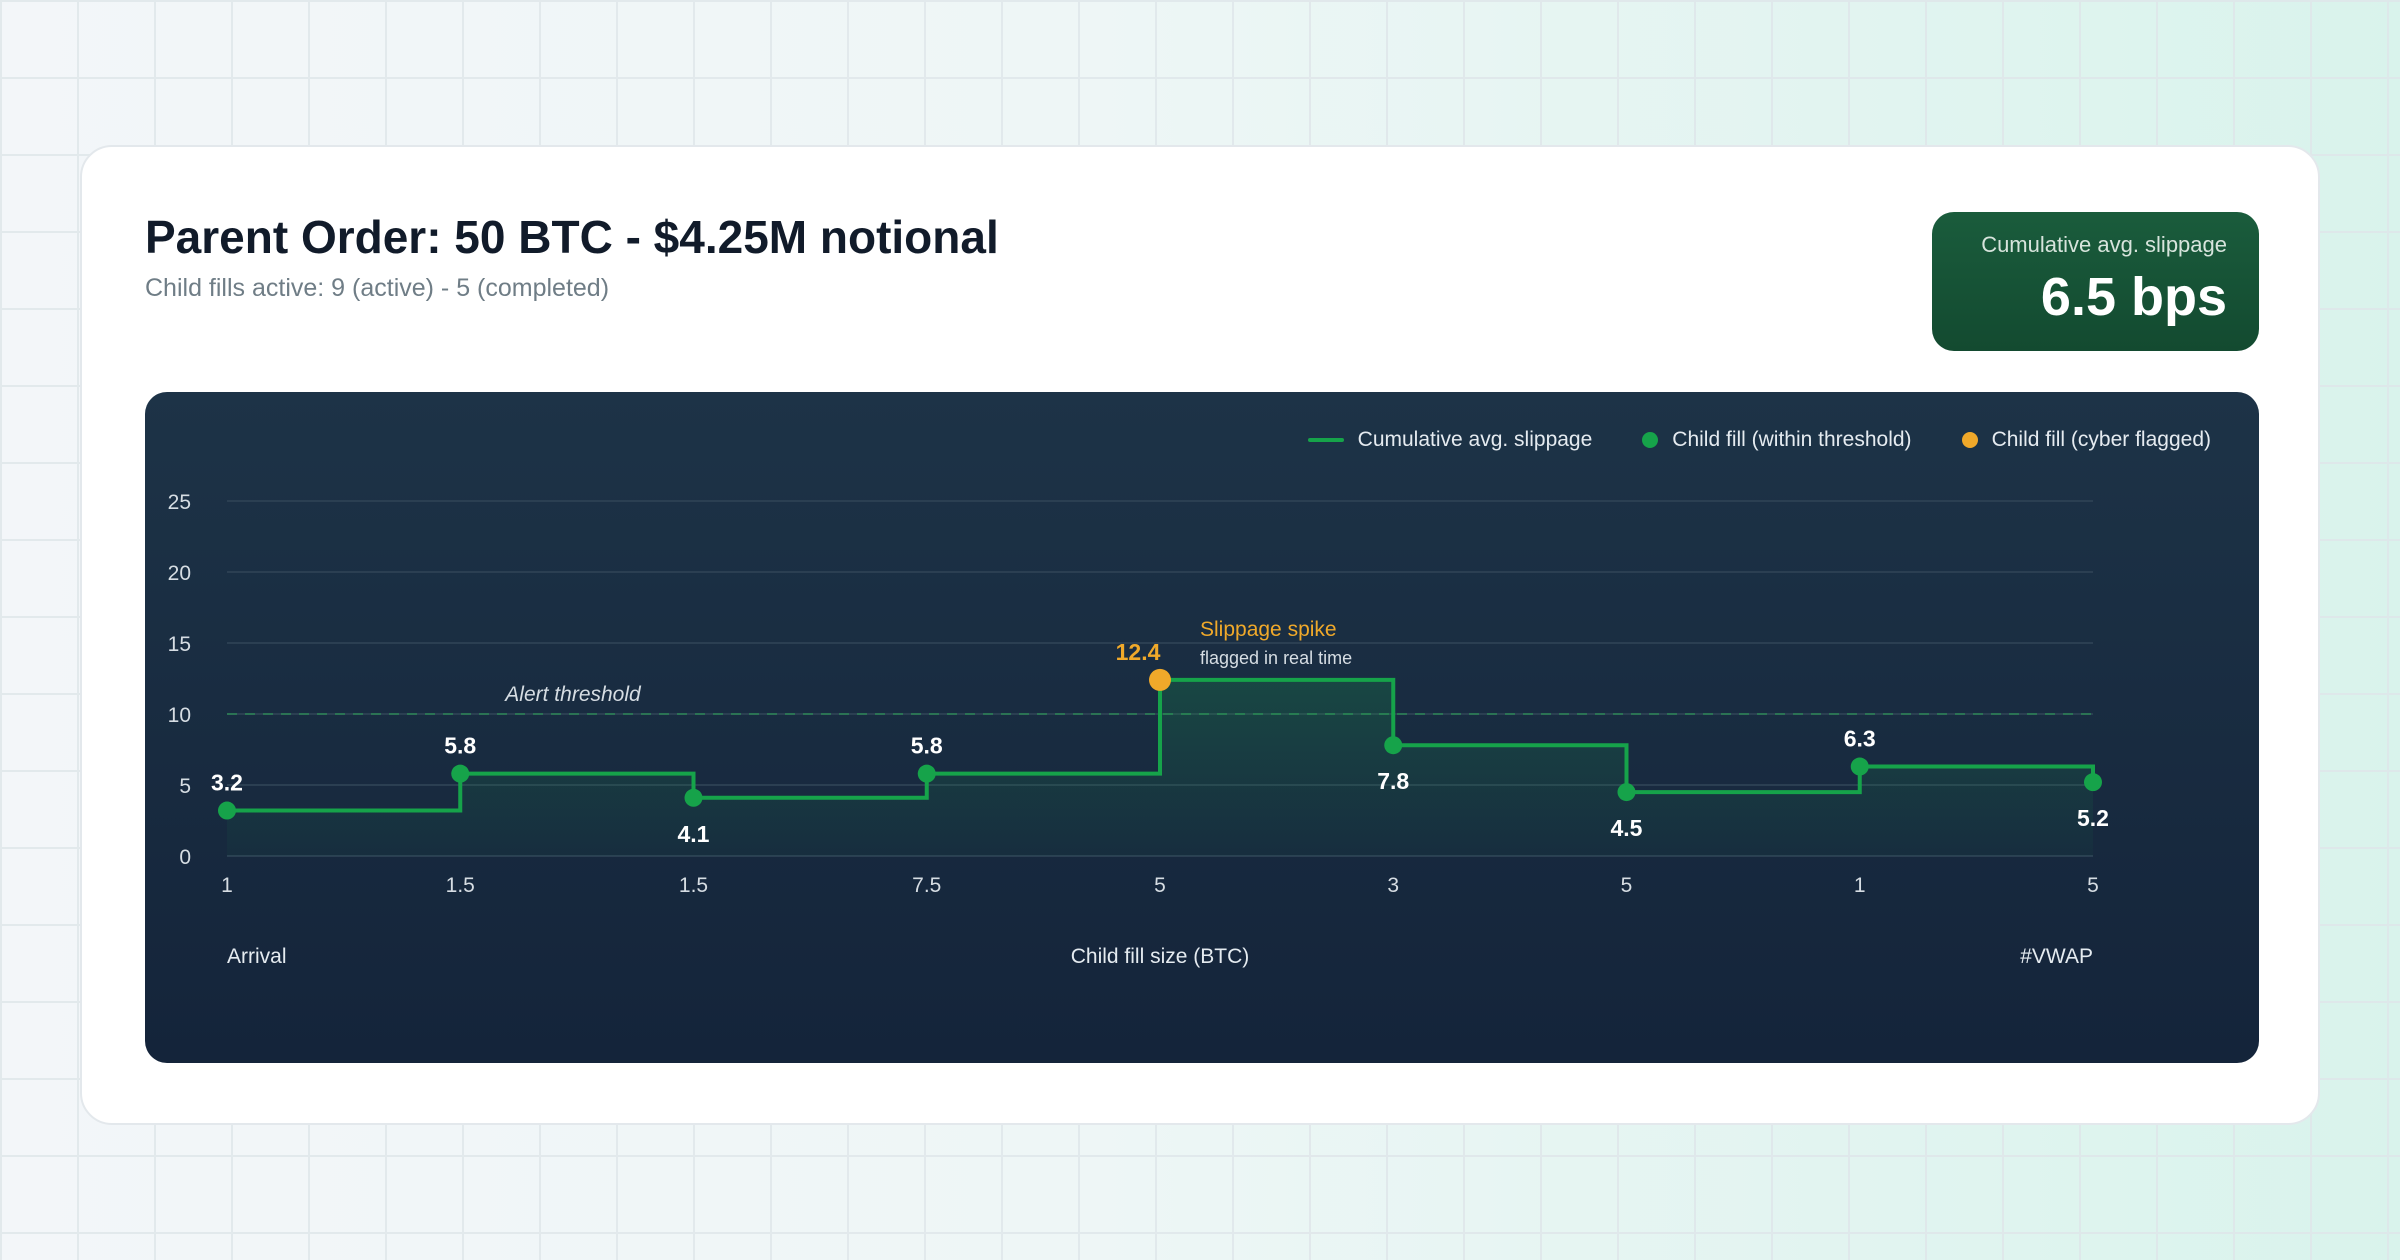 The image size is (2400, 1260). What do you see at coordinates (1276, 658) in the screenshot?
I see `annotation-subtitle: flagged in real time` at bounding box center [1276, 658].